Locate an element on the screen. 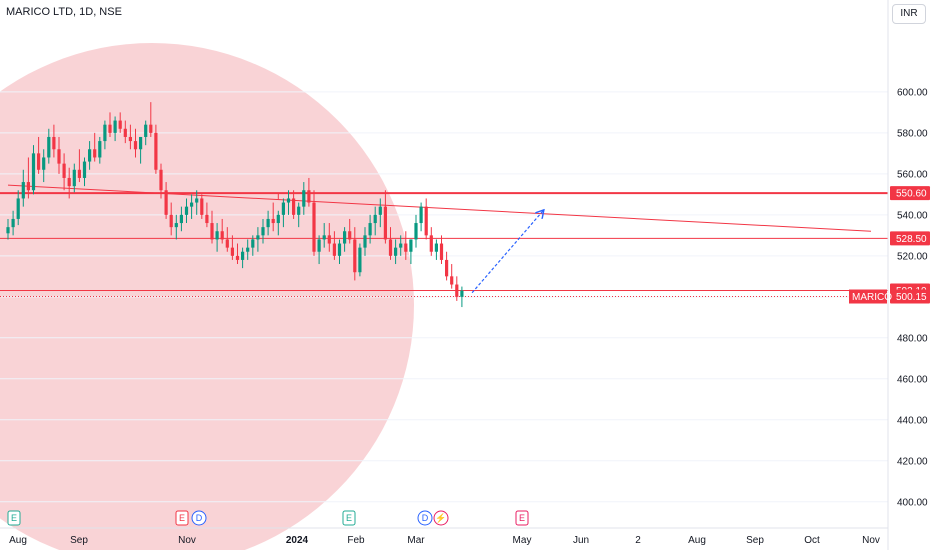 This screenshot has width=932, height=550. time-axis: Aug Sep Nov 2024 Feb Mar May Jun 2 Aug Sep Oct Nov is located at coordinates (444, 536).